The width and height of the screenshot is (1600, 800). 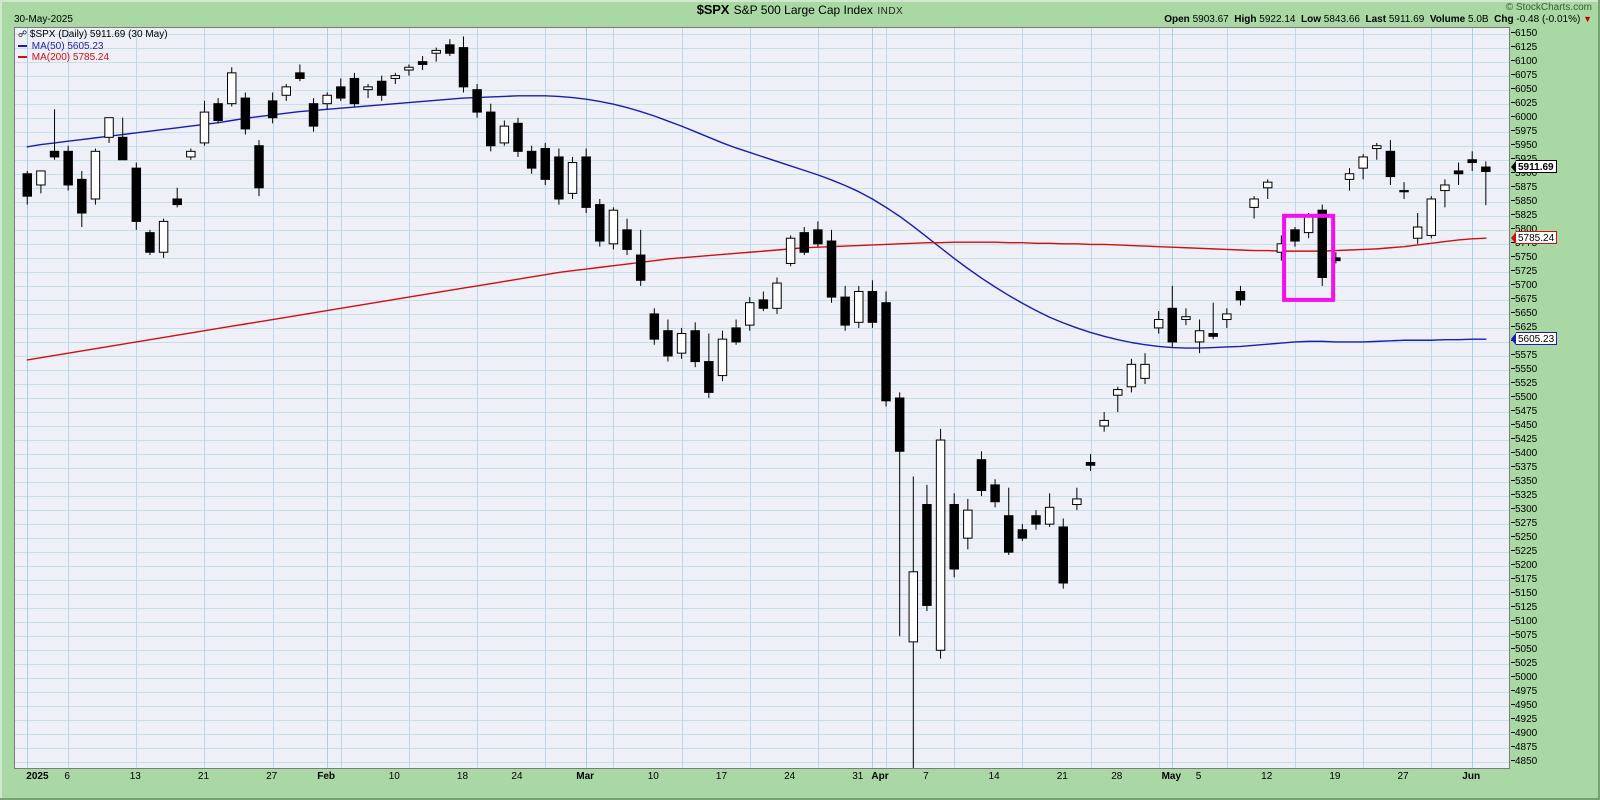 What do you see at coordinates (1534, 338) in the screenshot?
I see `ma50-price-flag: 5605.23` at bounding box center [1534, 338].